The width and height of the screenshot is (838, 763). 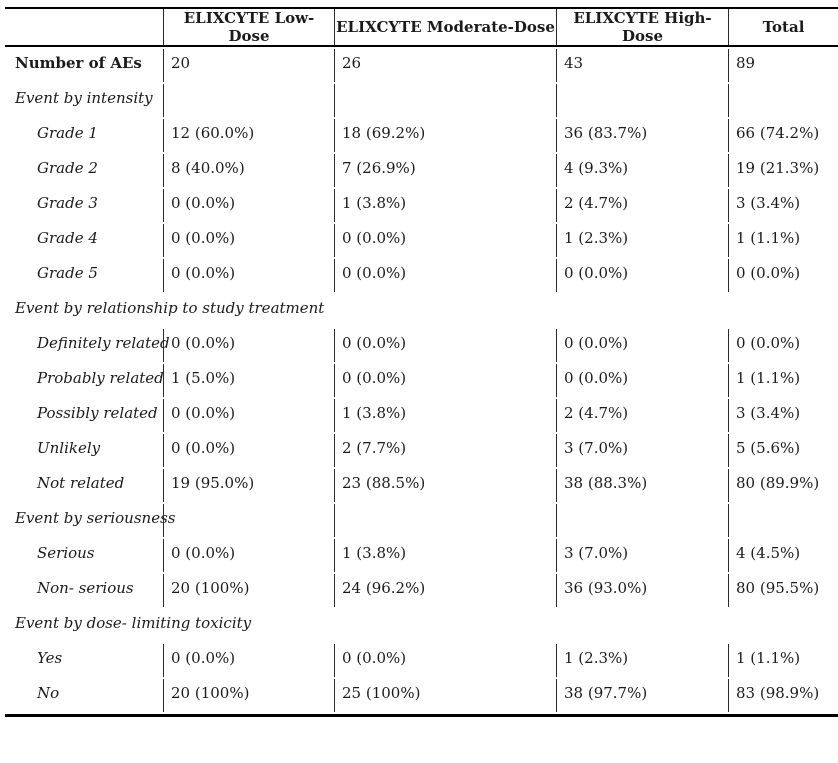 I want to click on cell-value: 8 (40.0%), so click(x=248, y=170).